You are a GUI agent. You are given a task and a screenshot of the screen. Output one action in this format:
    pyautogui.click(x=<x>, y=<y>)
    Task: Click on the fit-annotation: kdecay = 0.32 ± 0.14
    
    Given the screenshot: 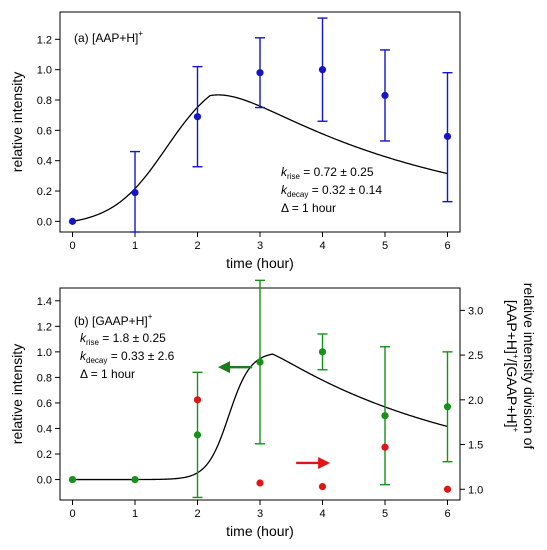 What is the action you would take?
    pyautogui.click(x=331, y=191)
    